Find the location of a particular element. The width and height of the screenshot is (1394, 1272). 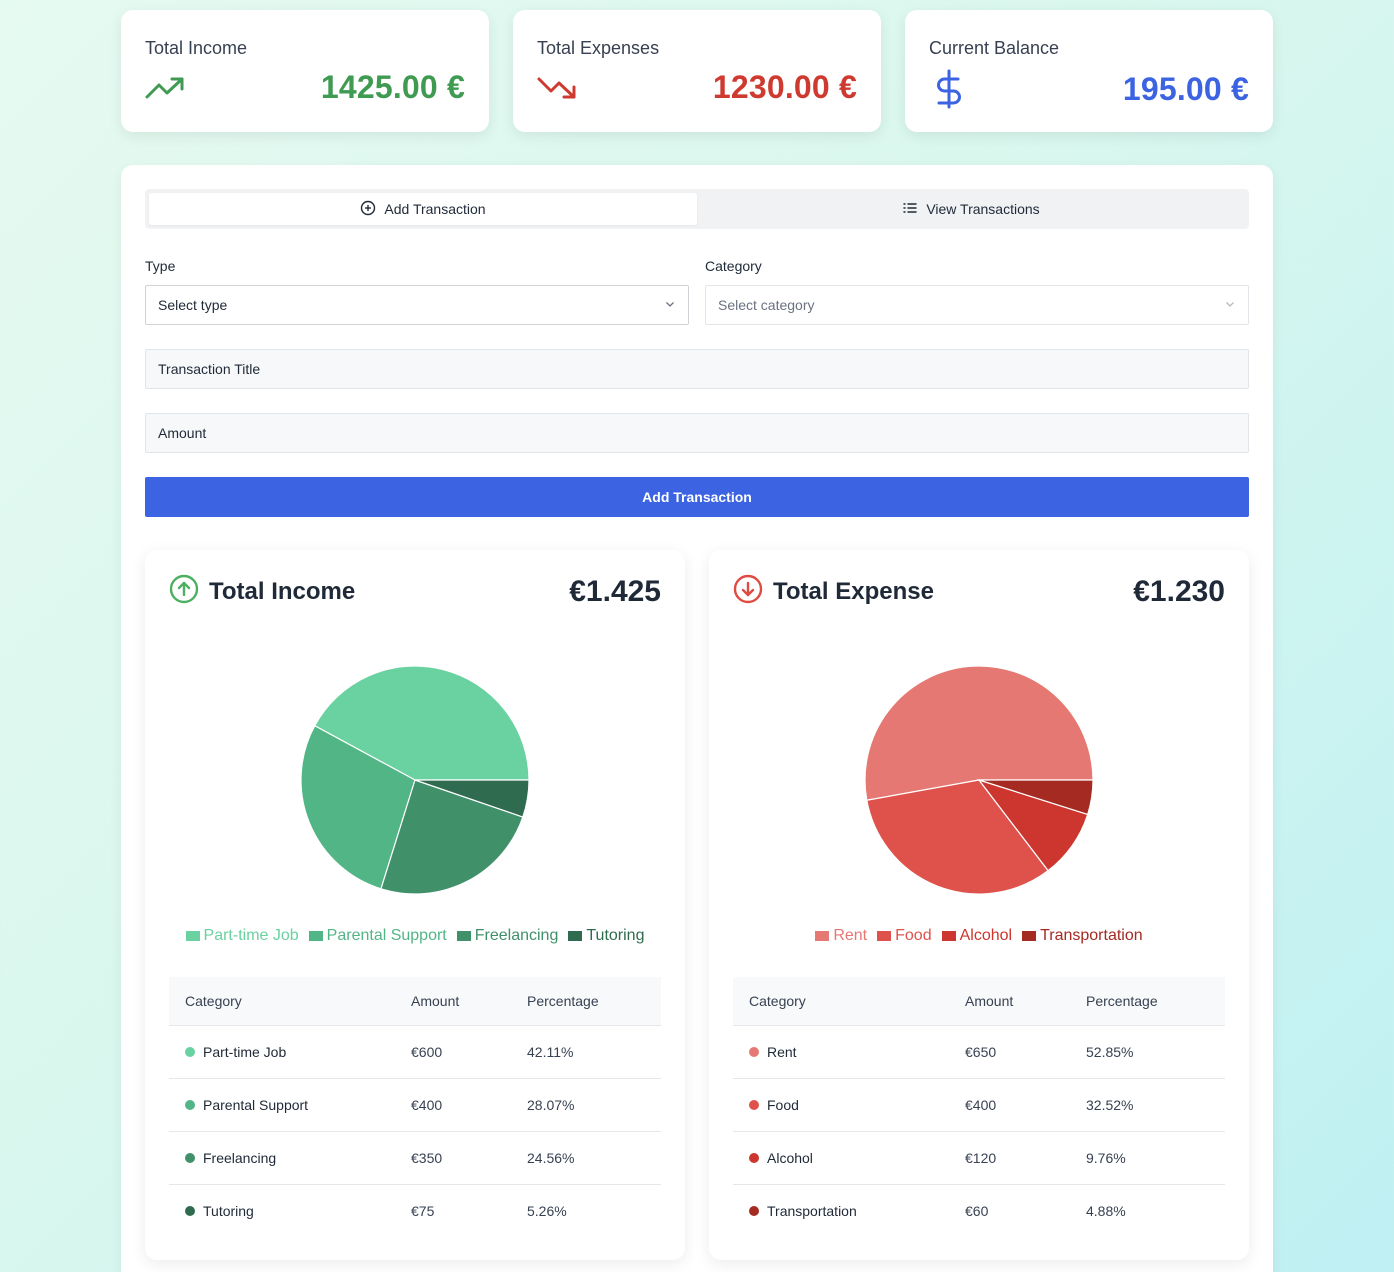

row-category: Parental Support is located at coordinates (256, 1104).